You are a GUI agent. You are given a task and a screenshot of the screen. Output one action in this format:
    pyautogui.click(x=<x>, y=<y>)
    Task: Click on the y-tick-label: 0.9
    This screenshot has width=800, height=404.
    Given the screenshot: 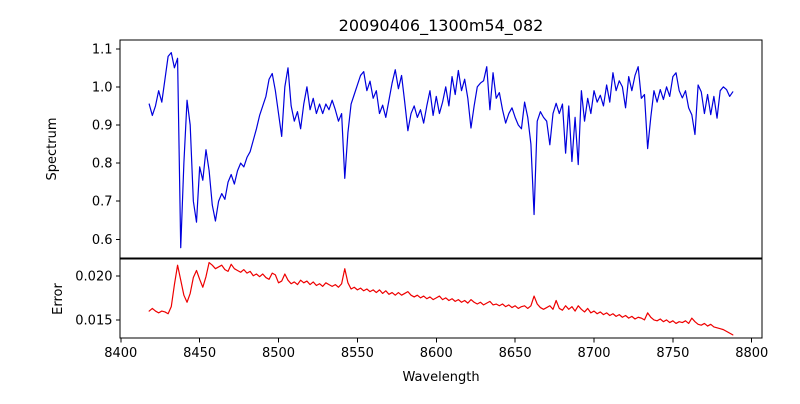 What is the action you would take?
    pyautogui.click(x=102, y=125)
    